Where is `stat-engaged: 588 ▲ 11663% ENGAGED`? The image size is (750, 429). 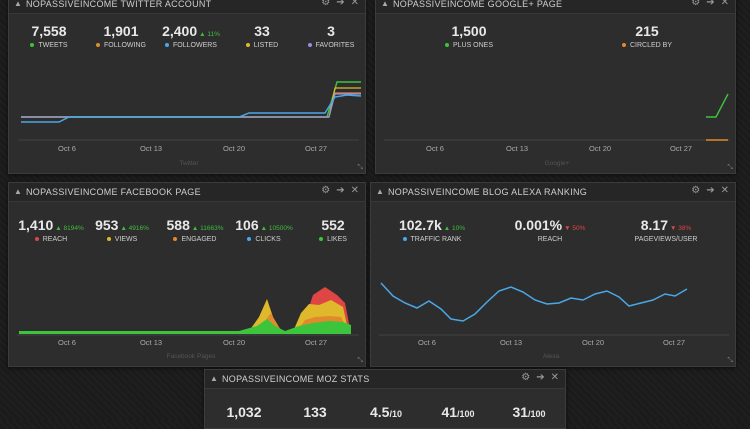
stat-engaged: 588 ▲ 11663% ENGAGED is located at coordinates (195, 230).